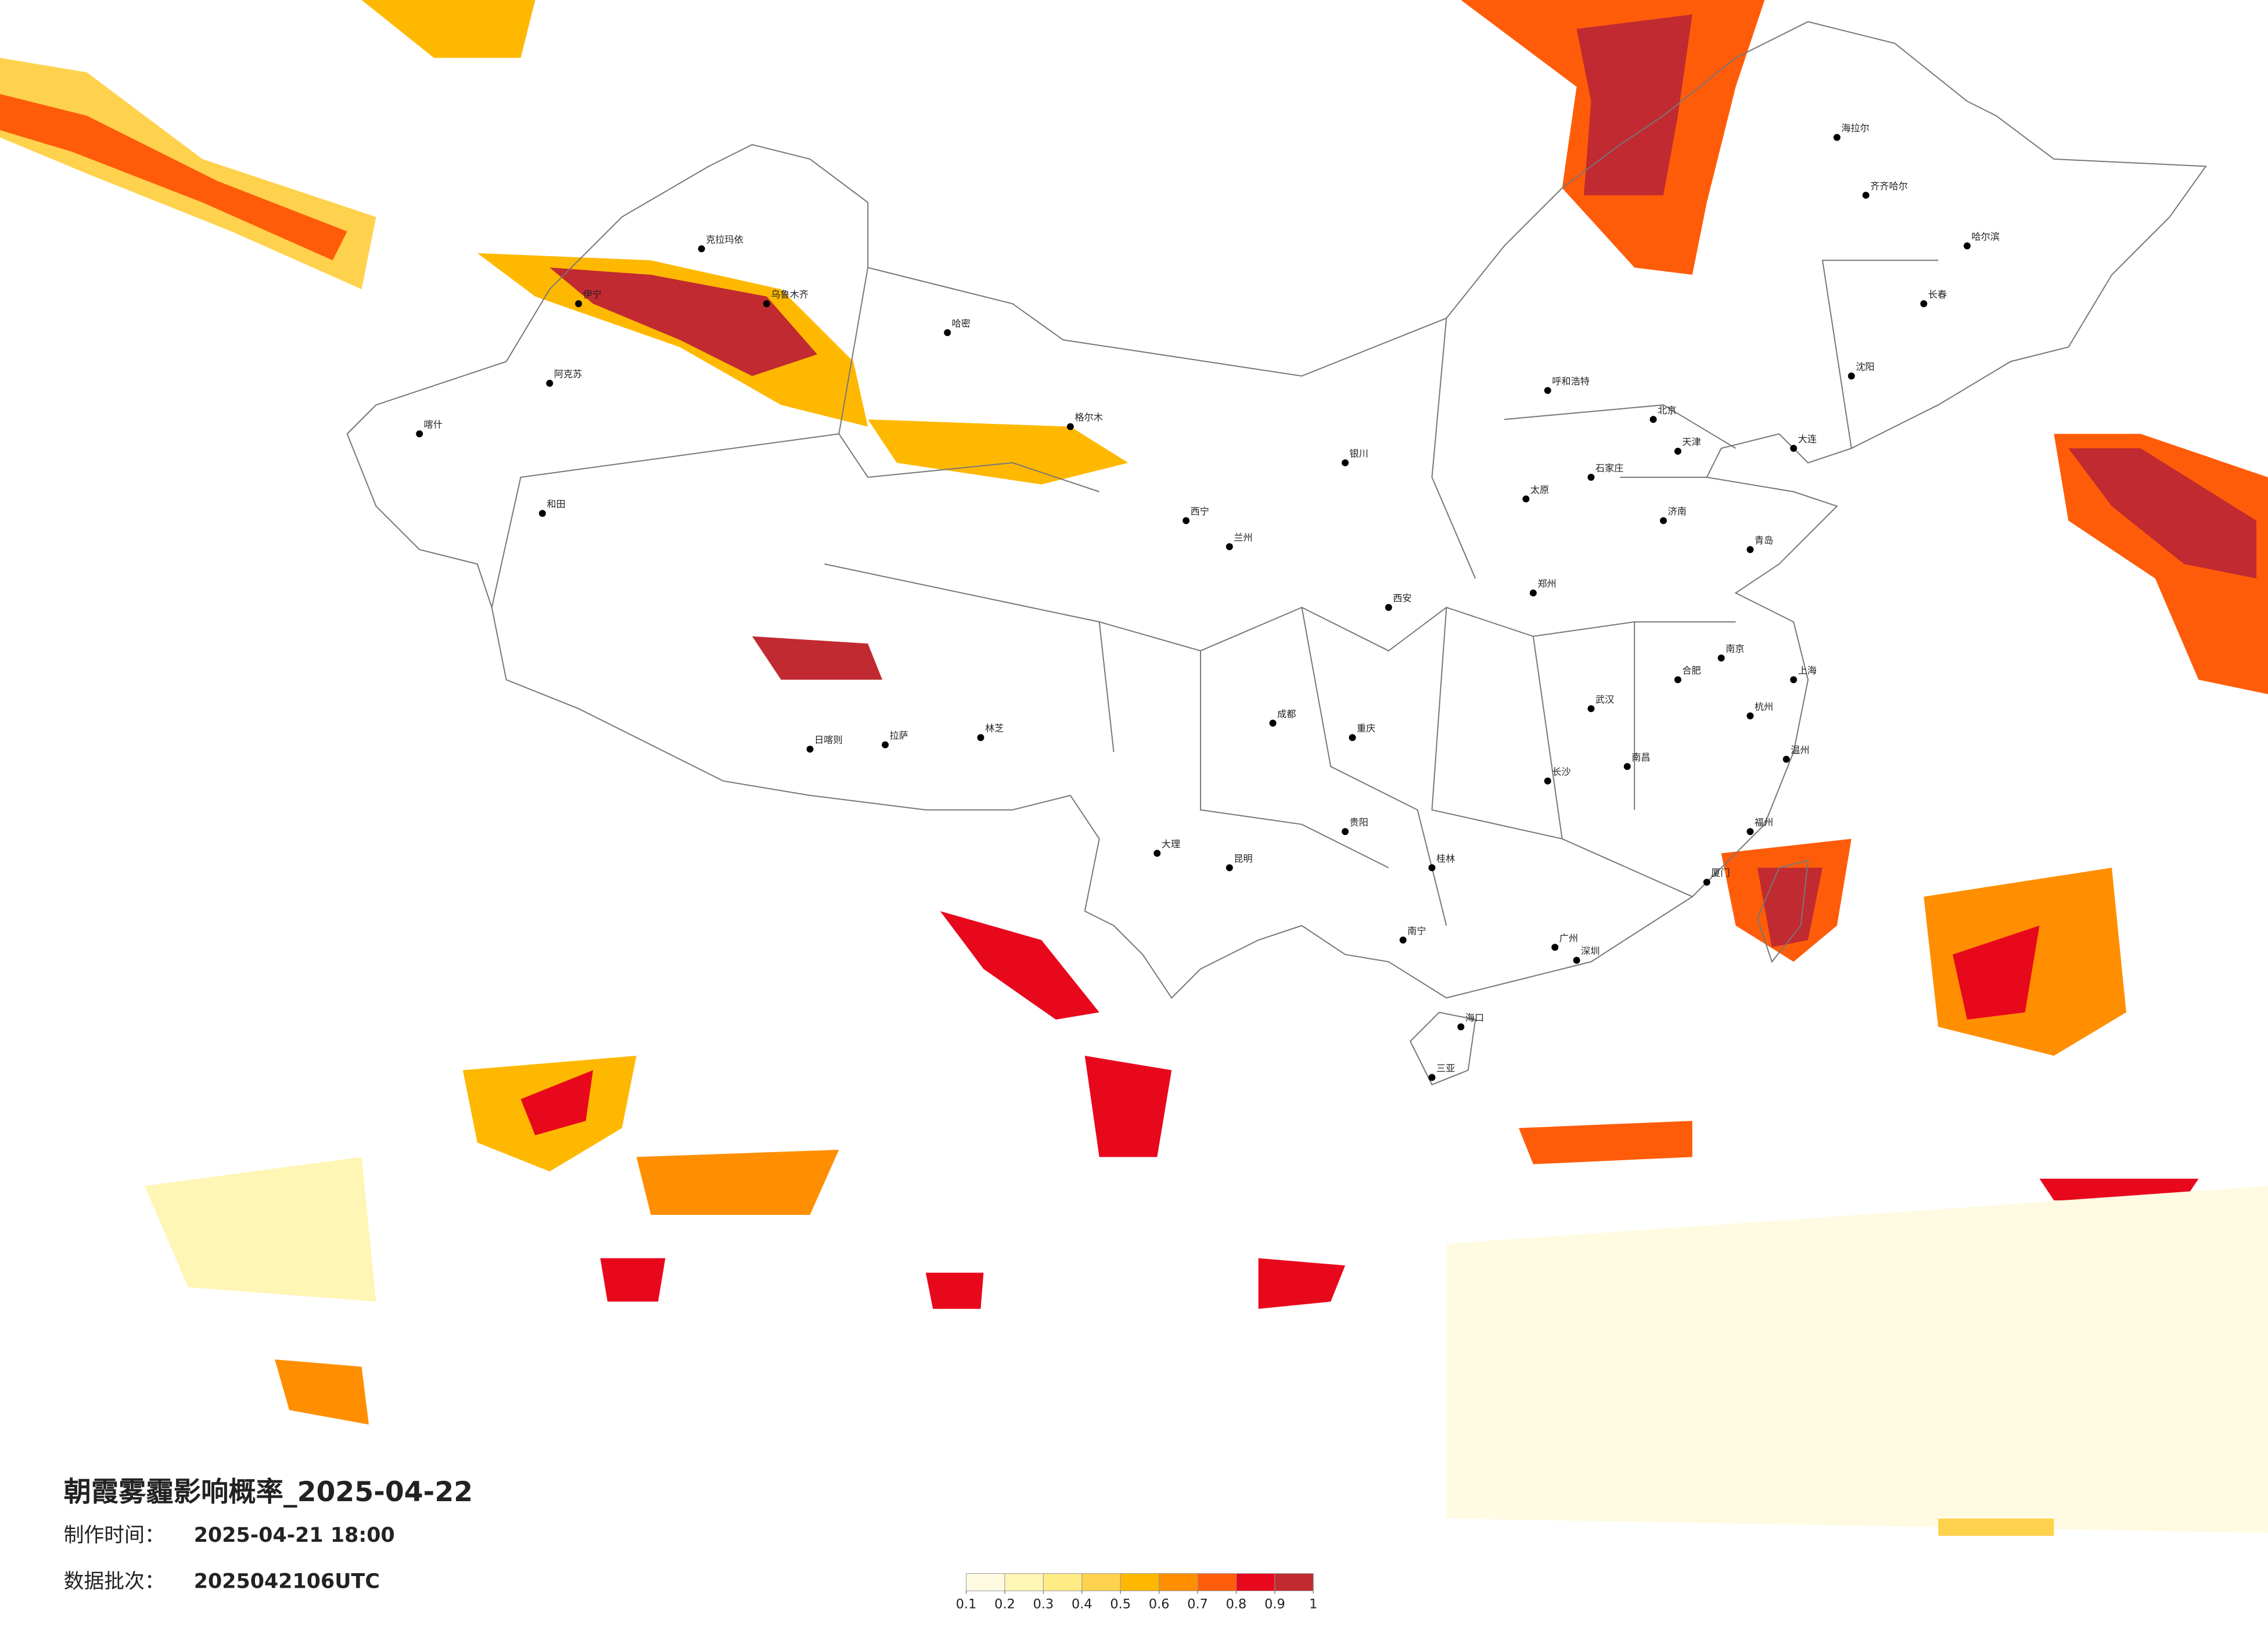  I want to click on colorbar-tick-label: 0.2, so click(1004, 1603).